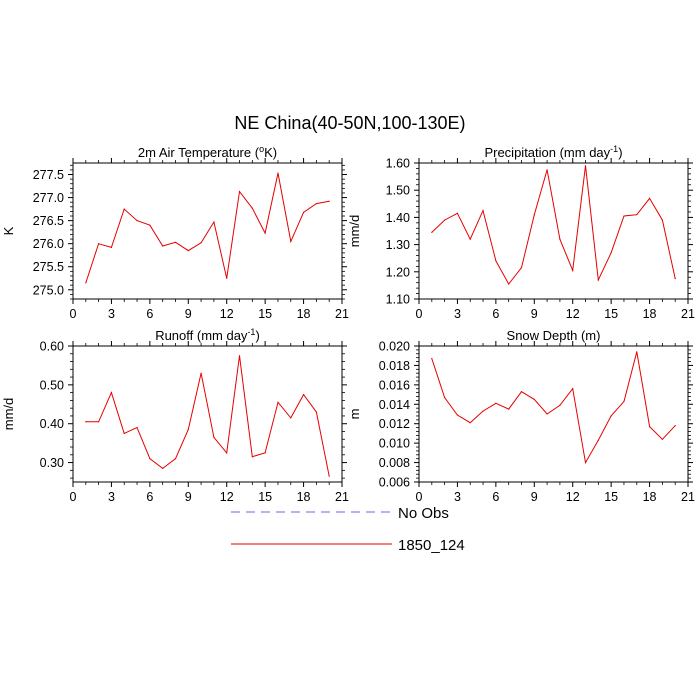 This screenshot has height=700, width=700. Describe the element at coordinates (394, 405) in the screenshot. I see `y-tick-label: 0.014` at that location.